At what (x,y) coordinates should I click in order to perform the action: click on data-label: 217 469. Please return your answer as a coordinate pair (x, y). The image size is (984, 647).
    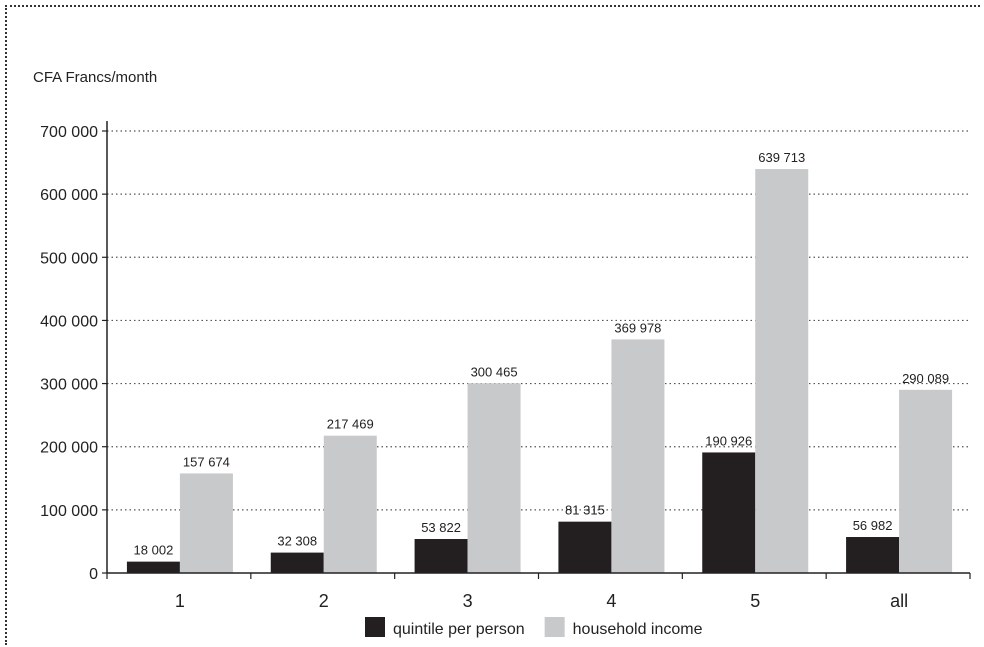
    Looking at the image, I should click on (350, 424).